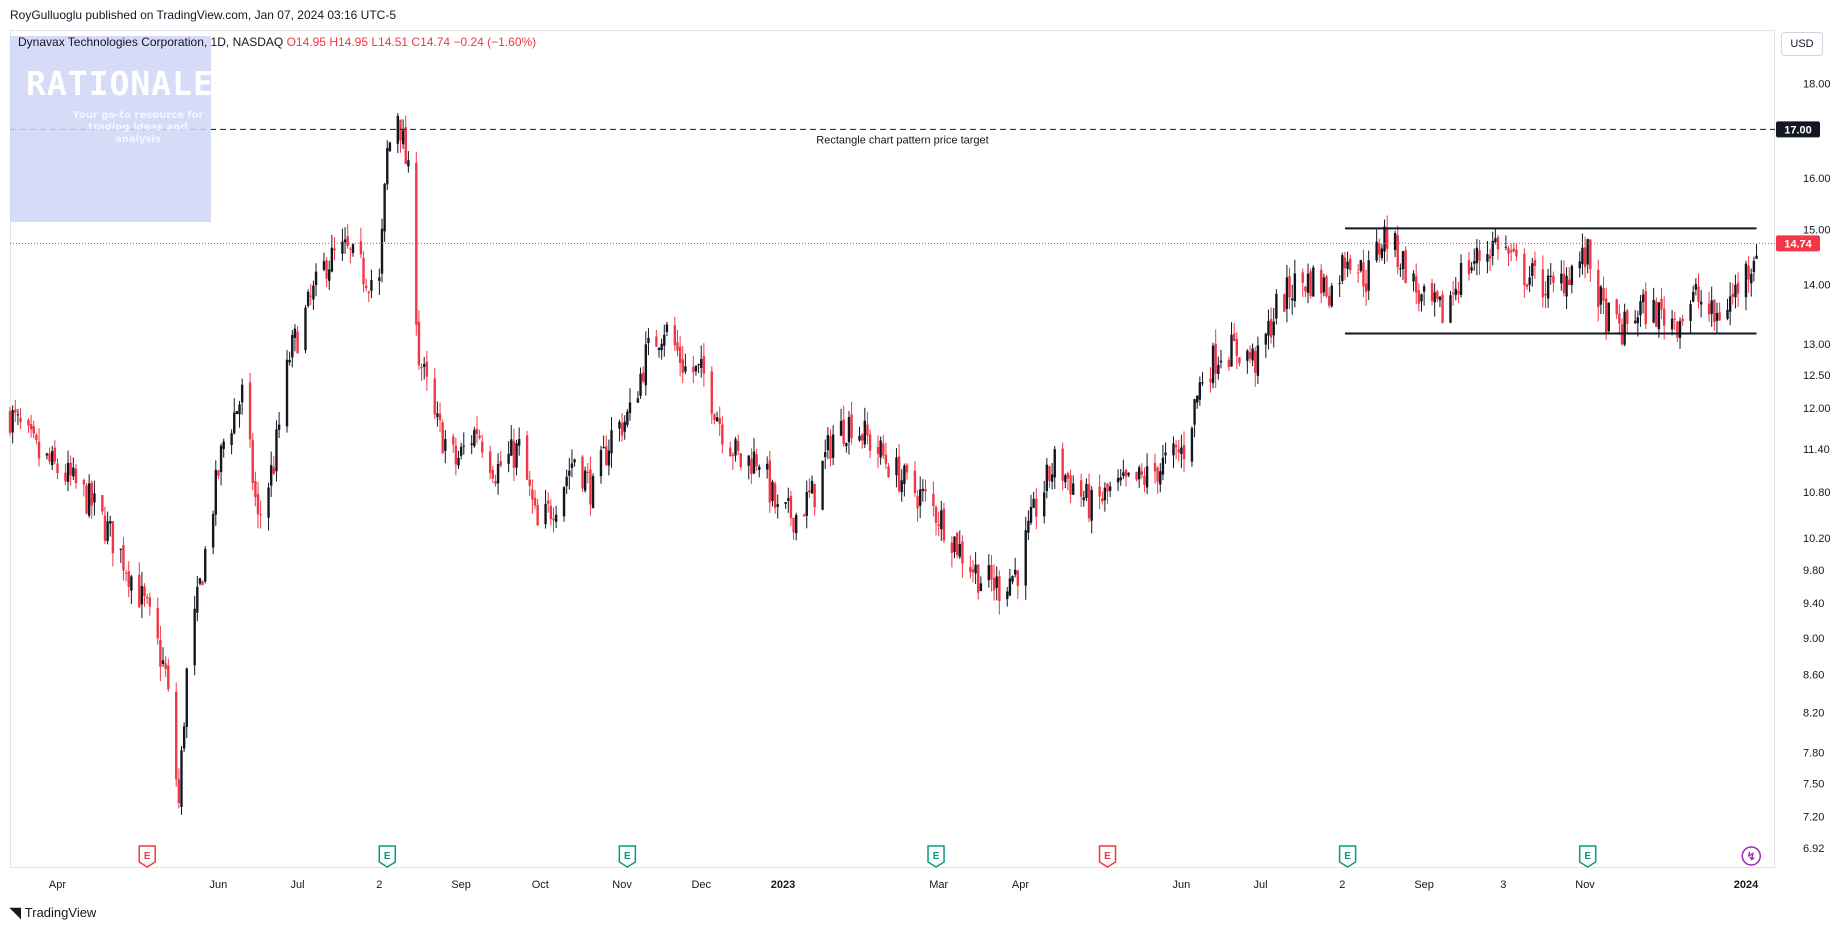 This screenshot has height=931, width=1835. I want to click on price-tick-label: 15.00, so click(1817, 230).